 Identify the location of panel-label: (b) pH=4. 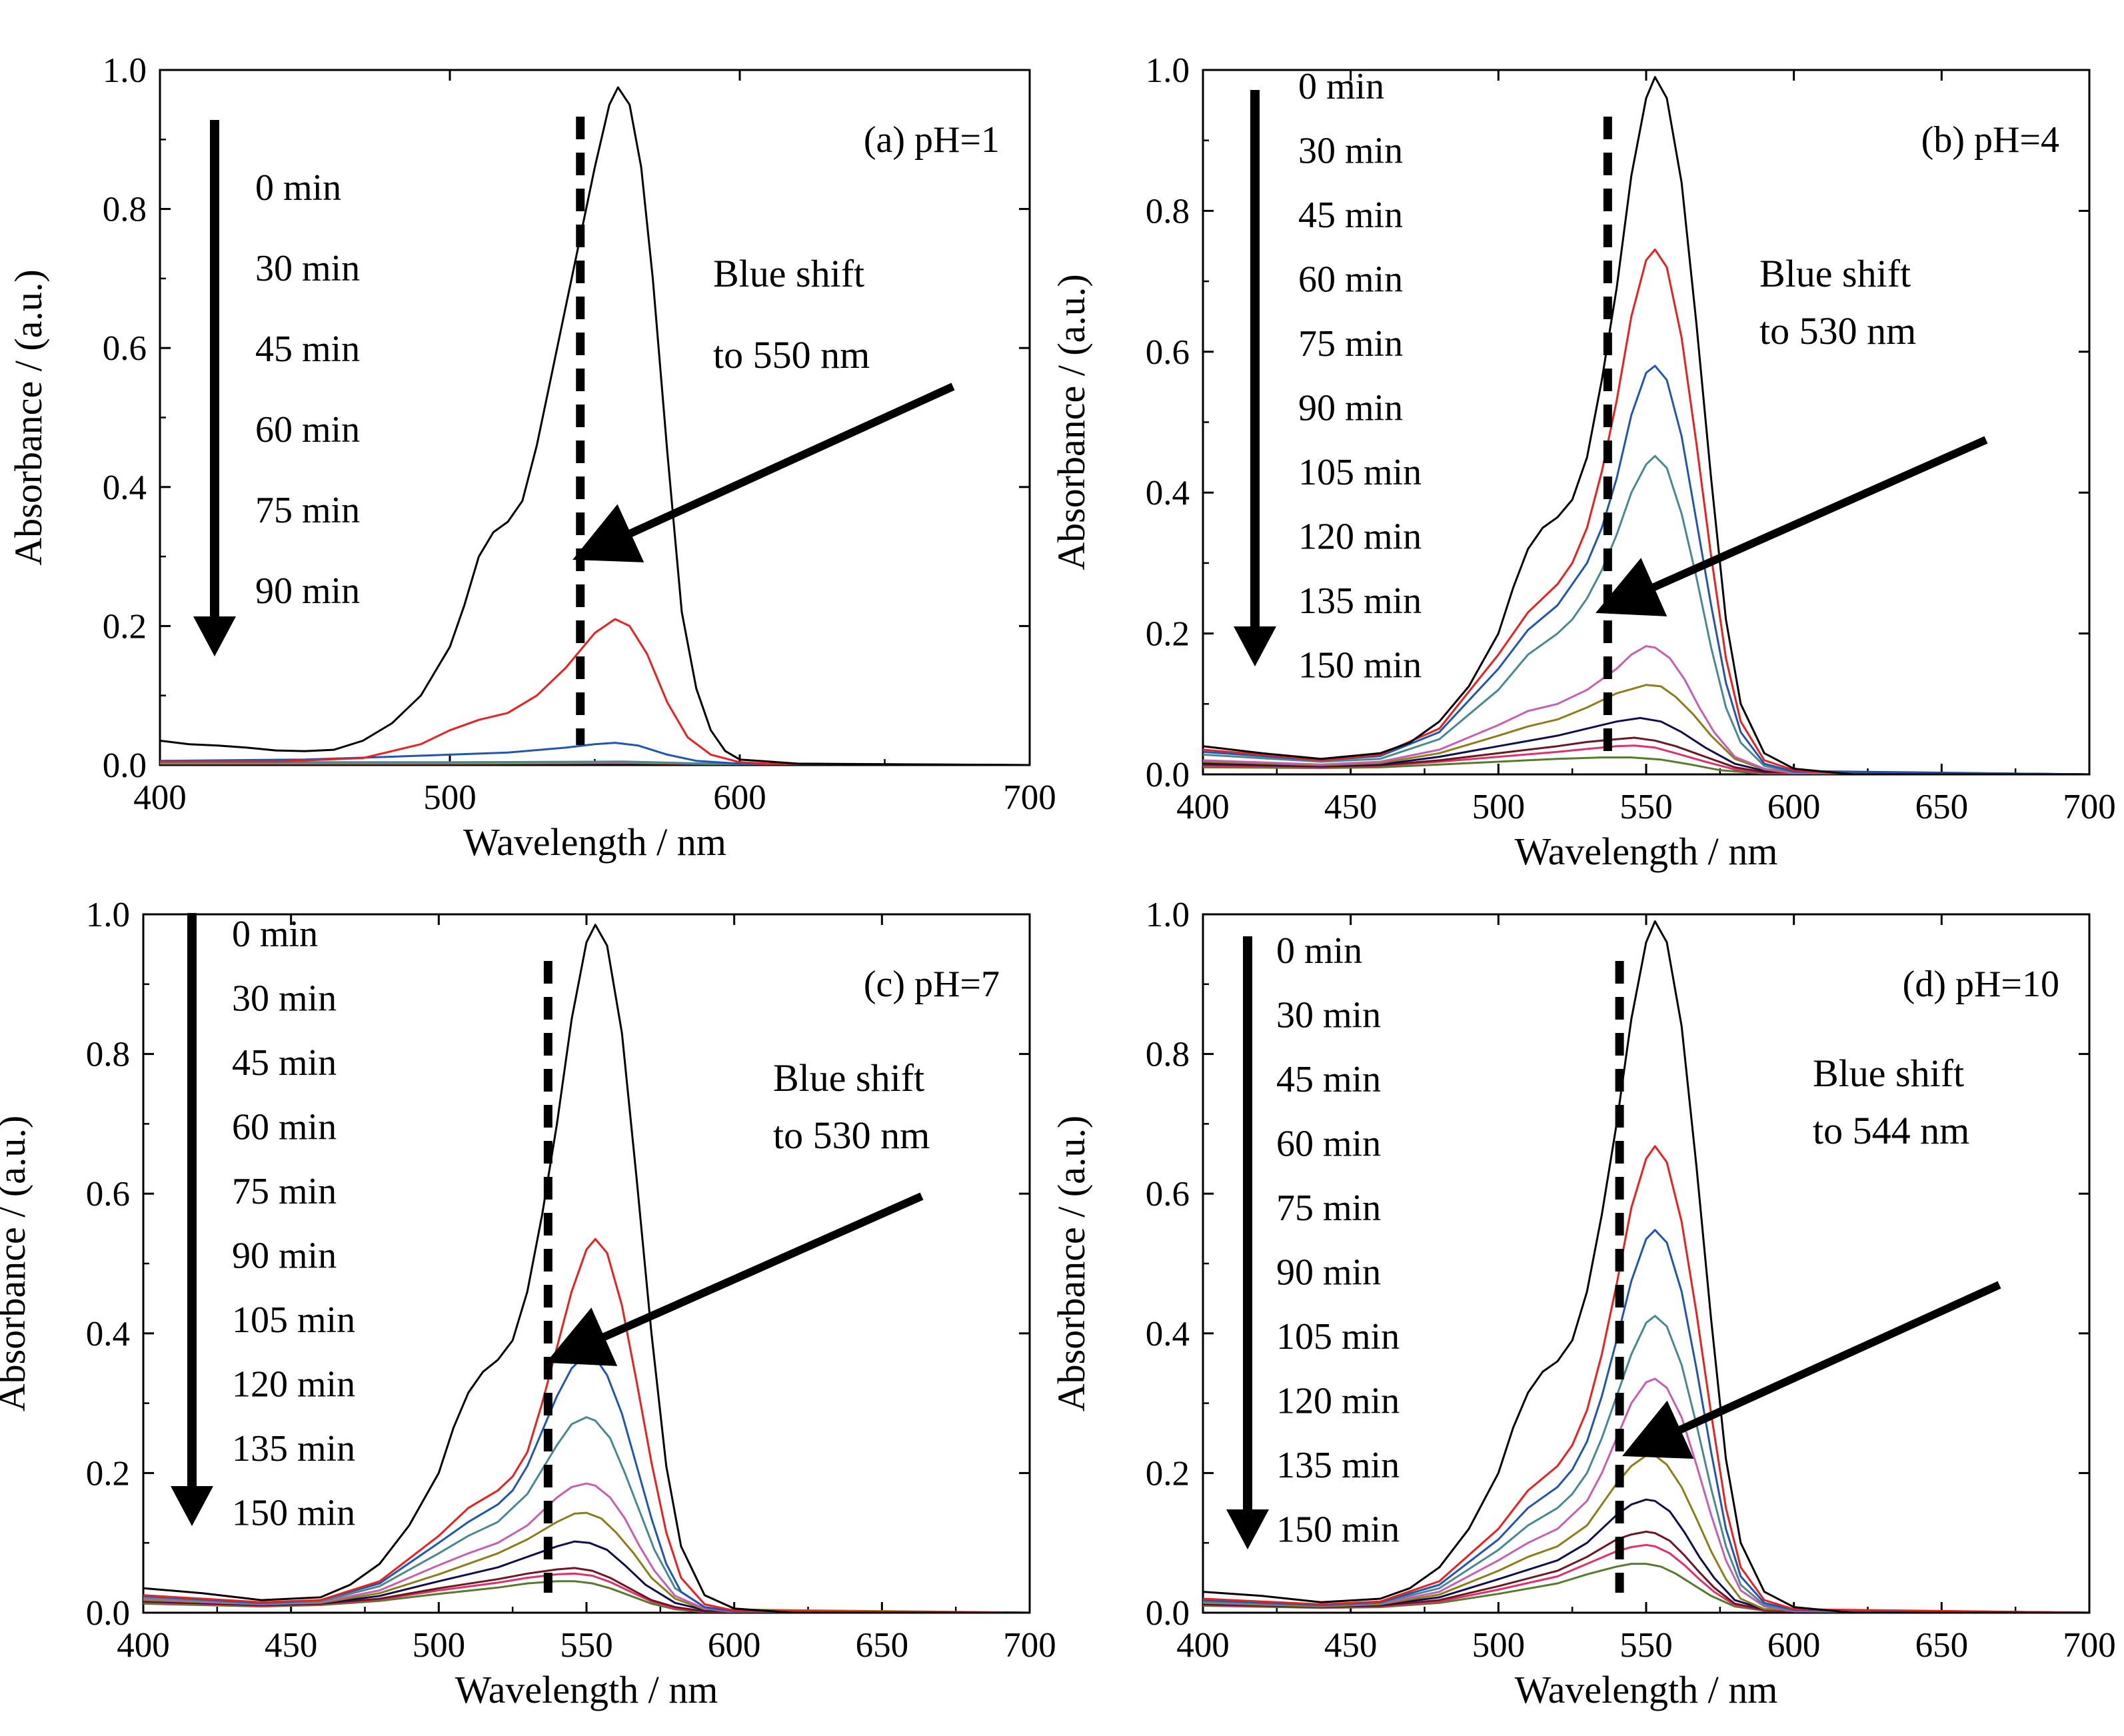
(1990, 140).